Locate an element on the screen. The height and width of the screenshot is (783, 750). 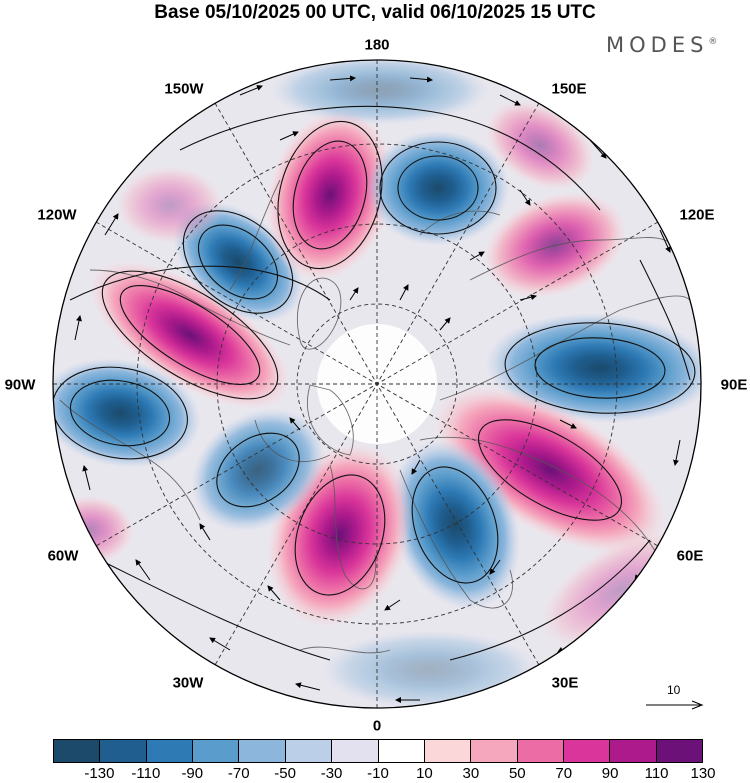
reference-vector-label: 10 is located at coordinates (674, 690).